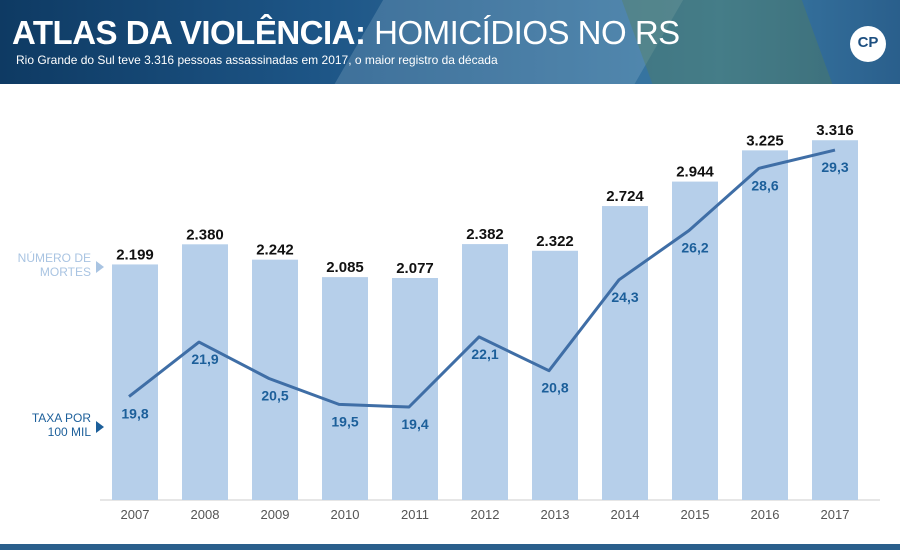 The image size is (900, 550). I want to click on bar-2013, so click(555, 375).